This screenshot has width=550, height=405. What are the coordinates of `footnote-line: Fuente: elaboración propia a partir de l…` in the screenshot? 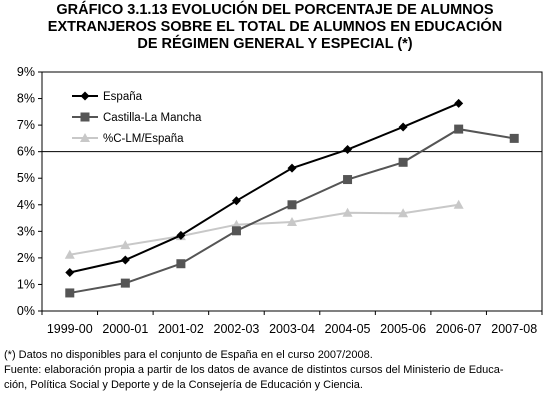 It's located at (254, 370).